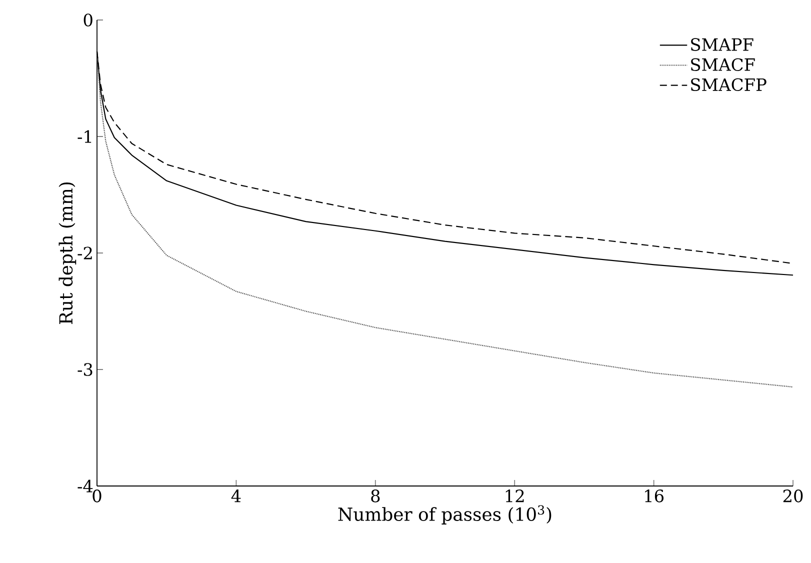 This screenshot has width=811, height=563. What do you see at coordinates (728, 85) in the screenshot?
I see `legend-label: SMACFP` at bounding box center [728, 85].